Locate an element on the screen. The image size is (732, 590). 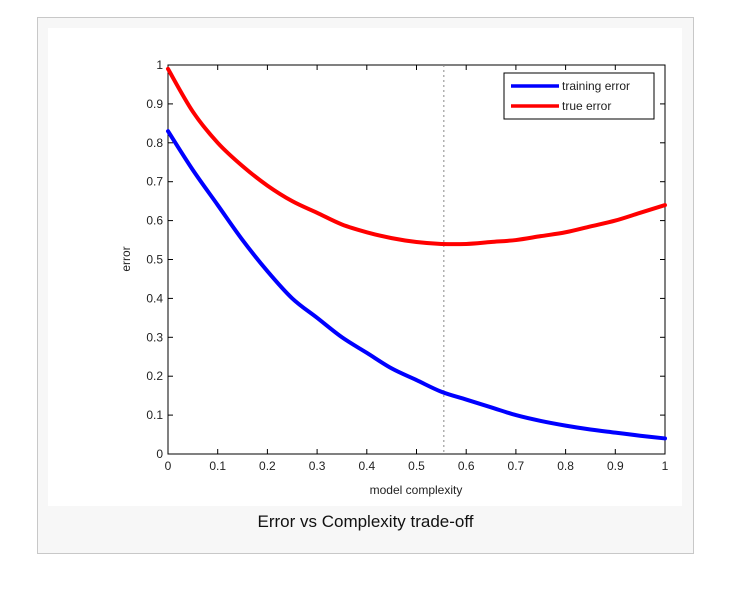
x-tick-label: 0.8 is located at coordinates (565, 466).